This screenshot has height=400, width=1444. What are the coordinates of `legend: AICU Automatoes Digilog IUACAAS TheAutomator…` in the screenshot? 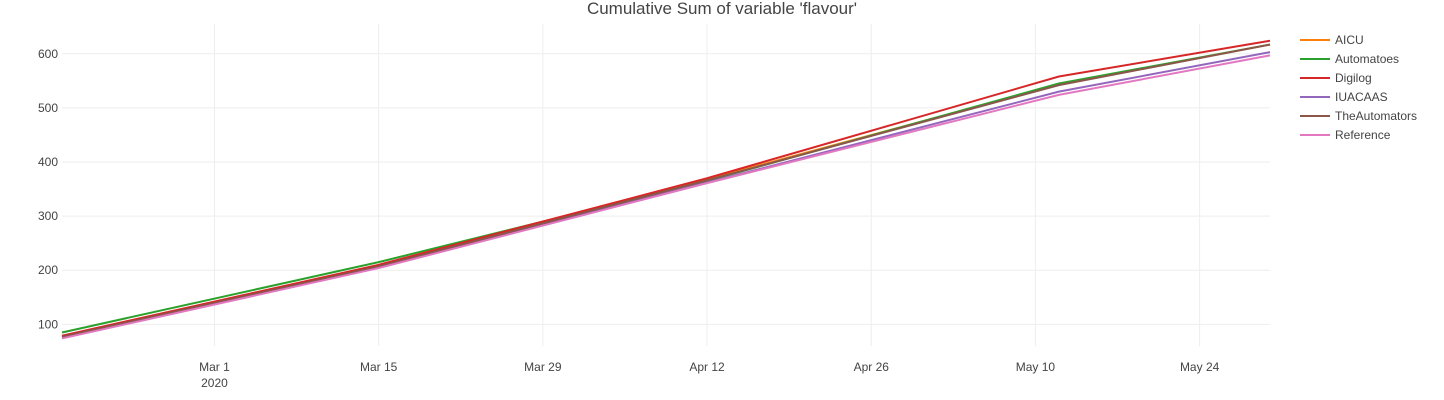 It's located at (1358, 87).